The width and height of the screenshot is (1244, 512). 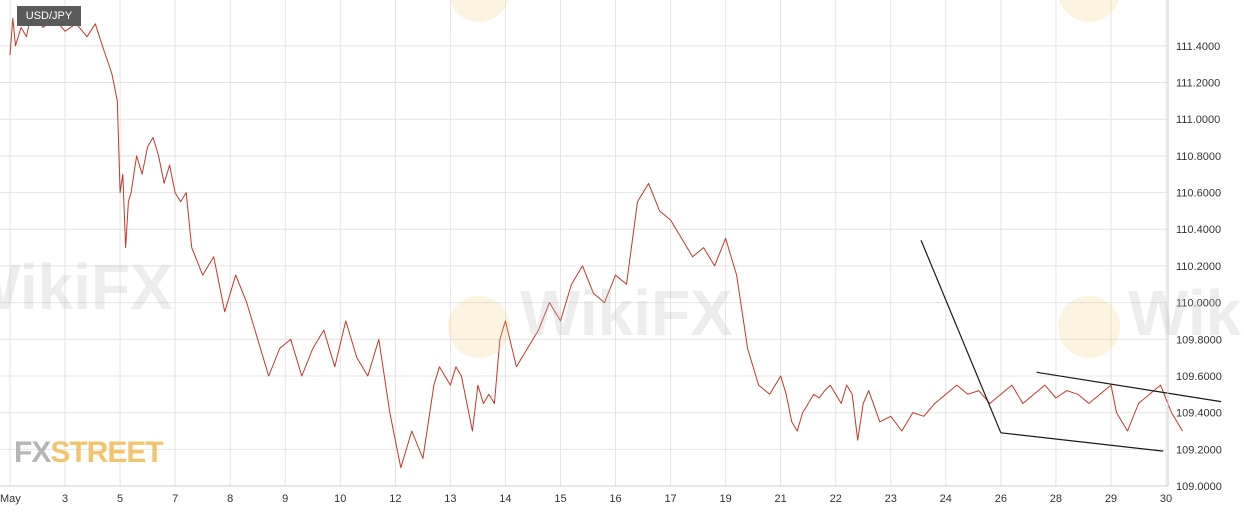 What do you see at coordinates (1198, 157) in the screenshot?
I see `y-tick-label: 110.8000` at bounding box center [1198, 157].